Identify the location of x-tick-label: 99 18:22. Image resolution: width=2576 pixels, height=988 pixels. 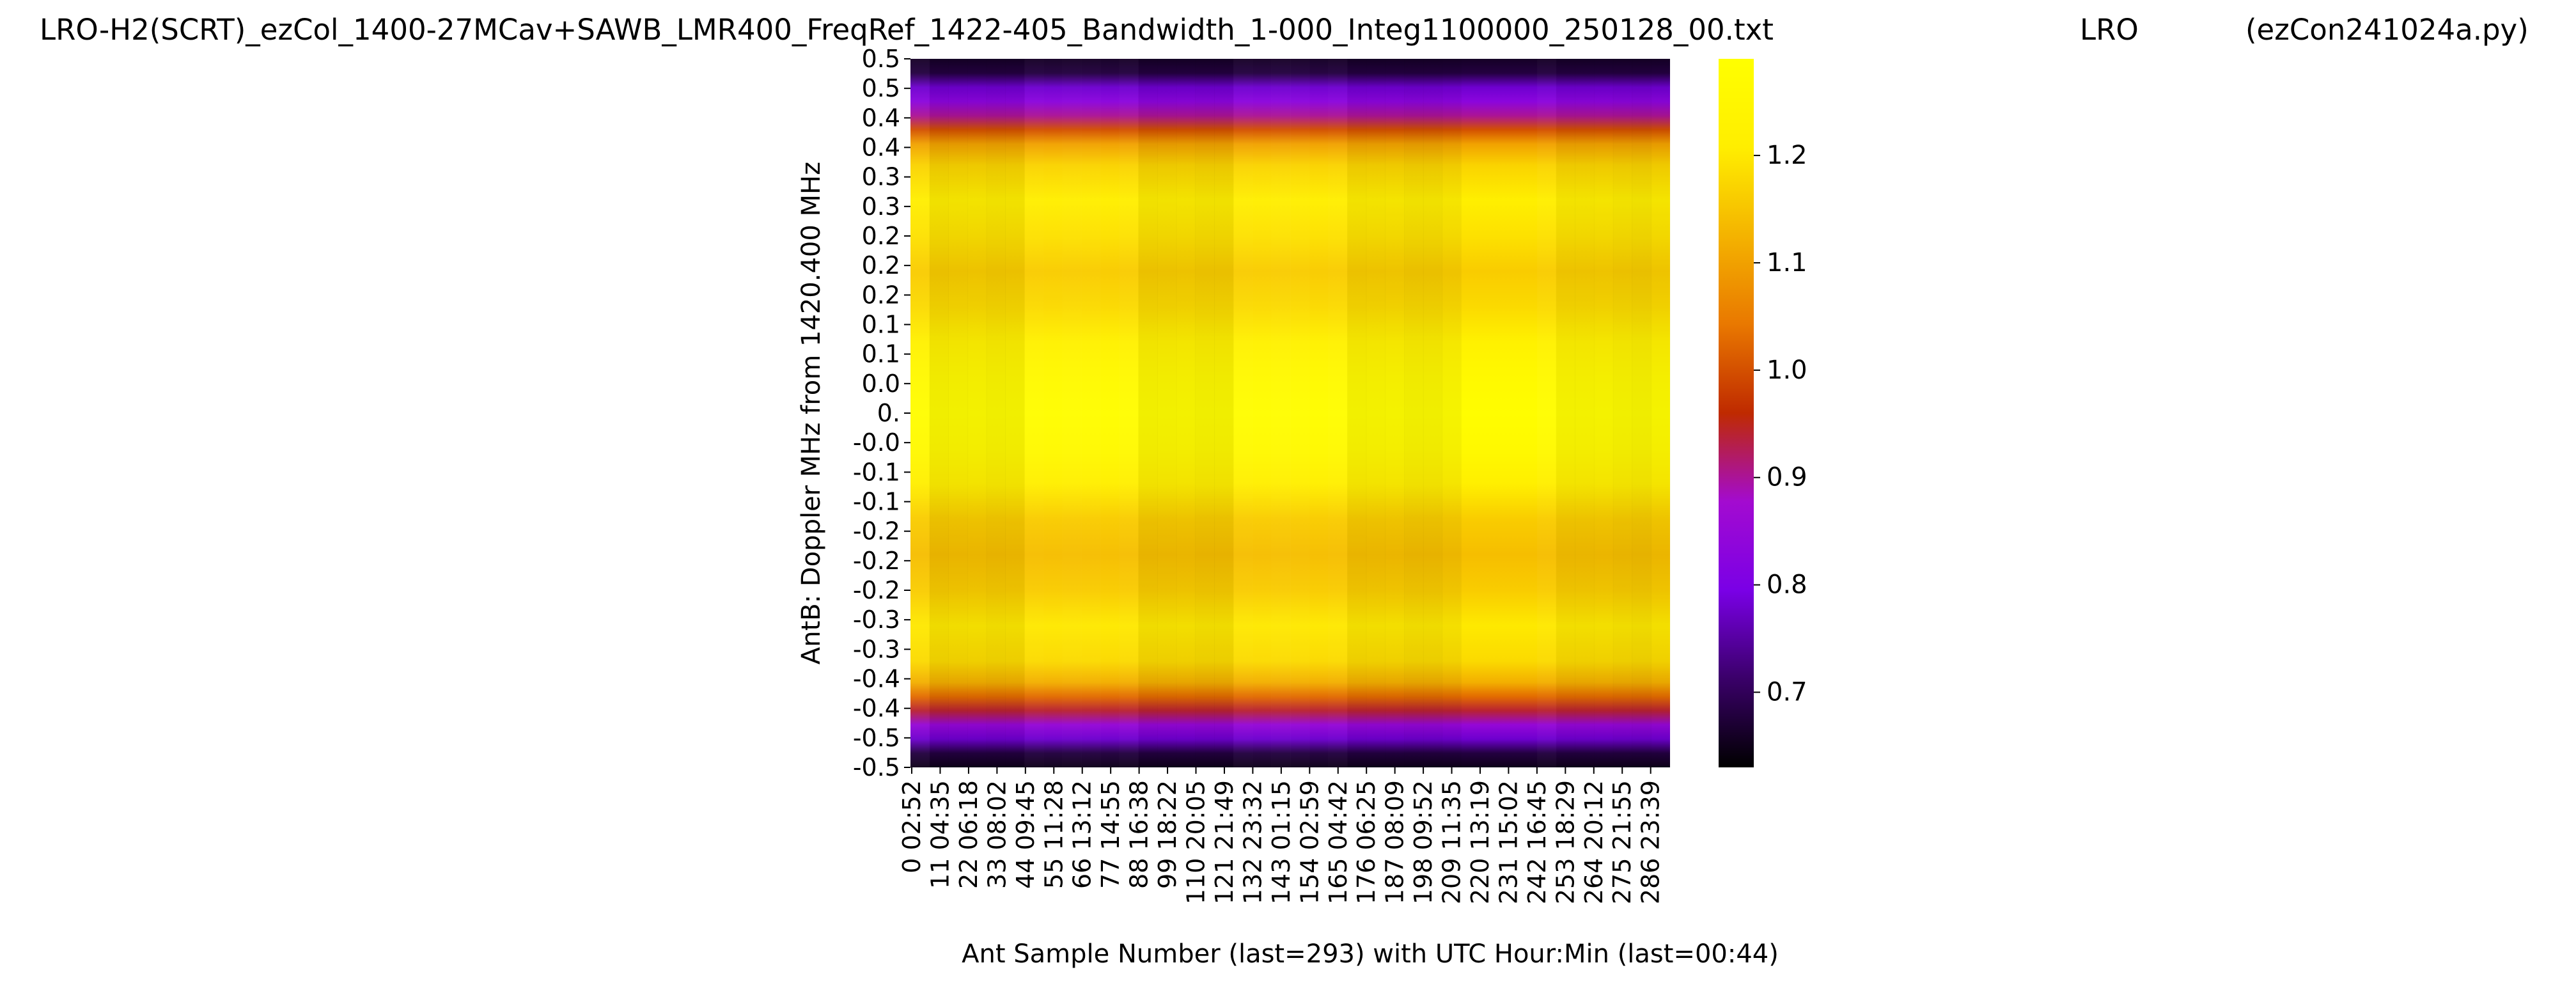
(1167, 834).